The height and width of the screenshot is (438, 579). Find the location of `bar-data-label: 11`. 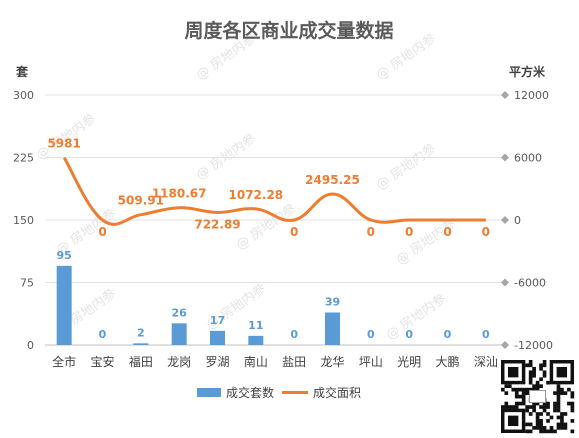

bar-data-label: 11 is located at coordinates (255, 325).